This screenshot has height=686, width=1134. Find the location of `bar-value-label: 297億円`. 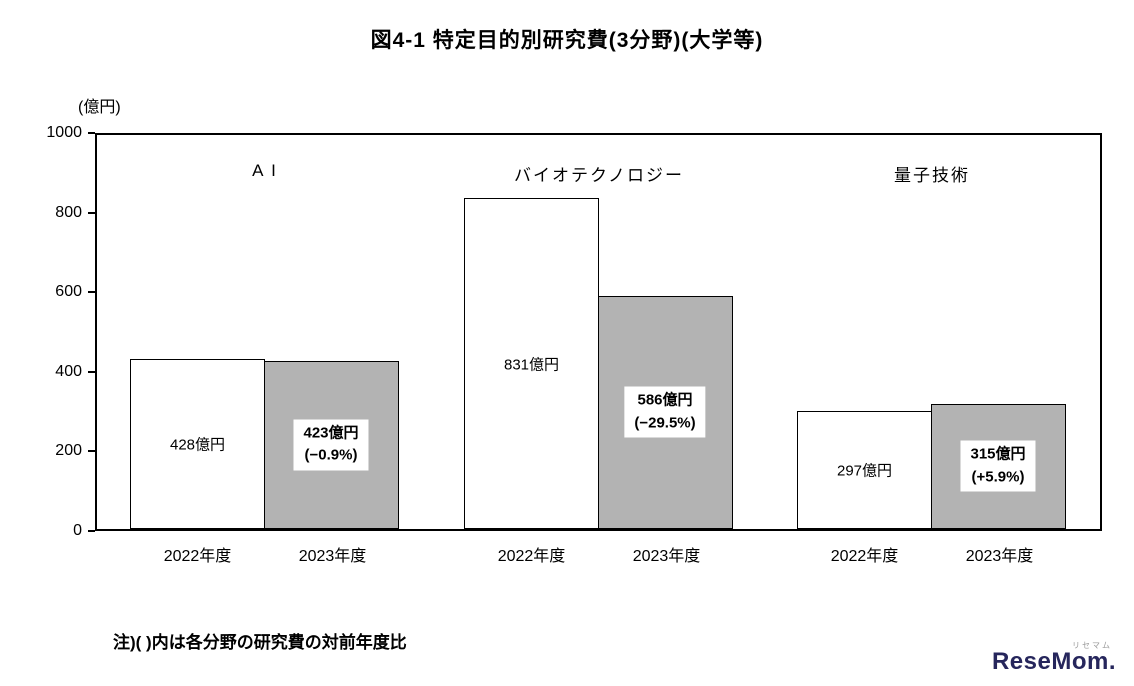

bar-value-label: 297億円 is located at coordinates (864, 471).